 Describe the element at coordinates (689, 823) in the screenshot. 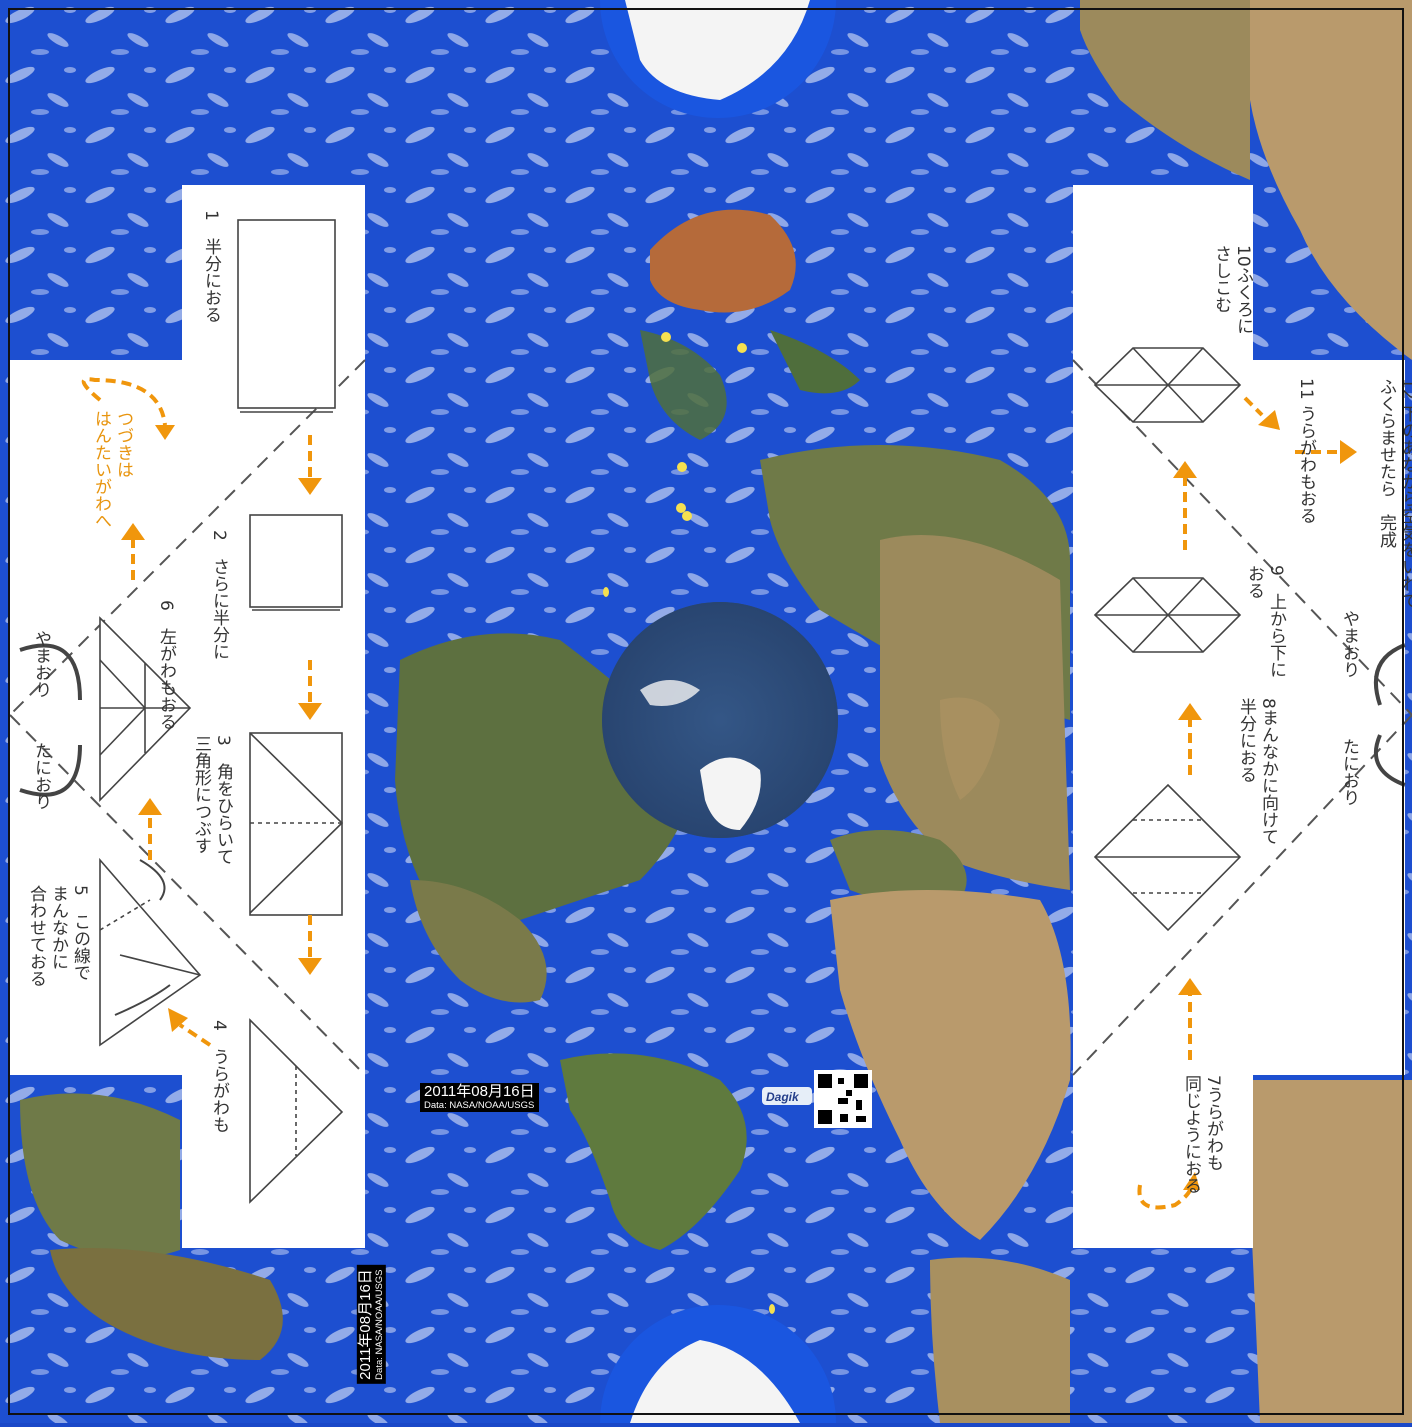

I see `map-markers` at that location.